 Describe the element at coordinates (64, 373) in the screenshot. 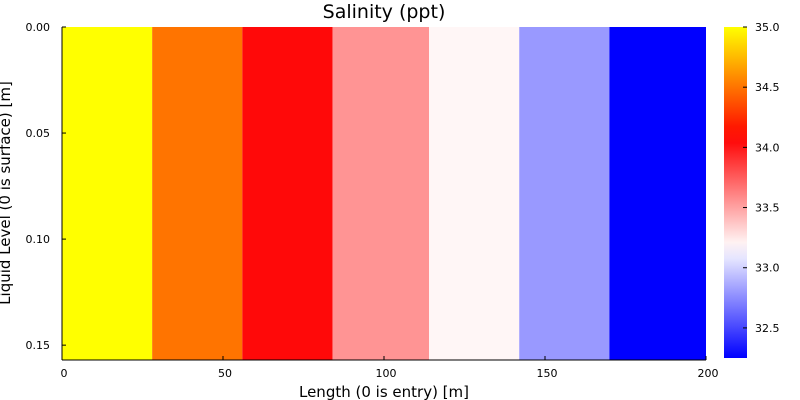

I see `x-tick-label: 0` at that location.